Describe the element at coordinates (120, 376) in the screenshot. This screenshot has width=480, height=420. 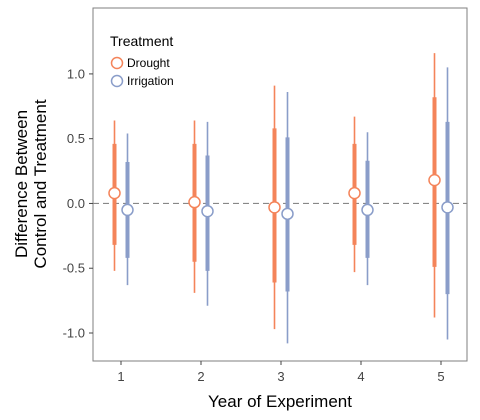
I see `x-tick-label: 1` at that location.